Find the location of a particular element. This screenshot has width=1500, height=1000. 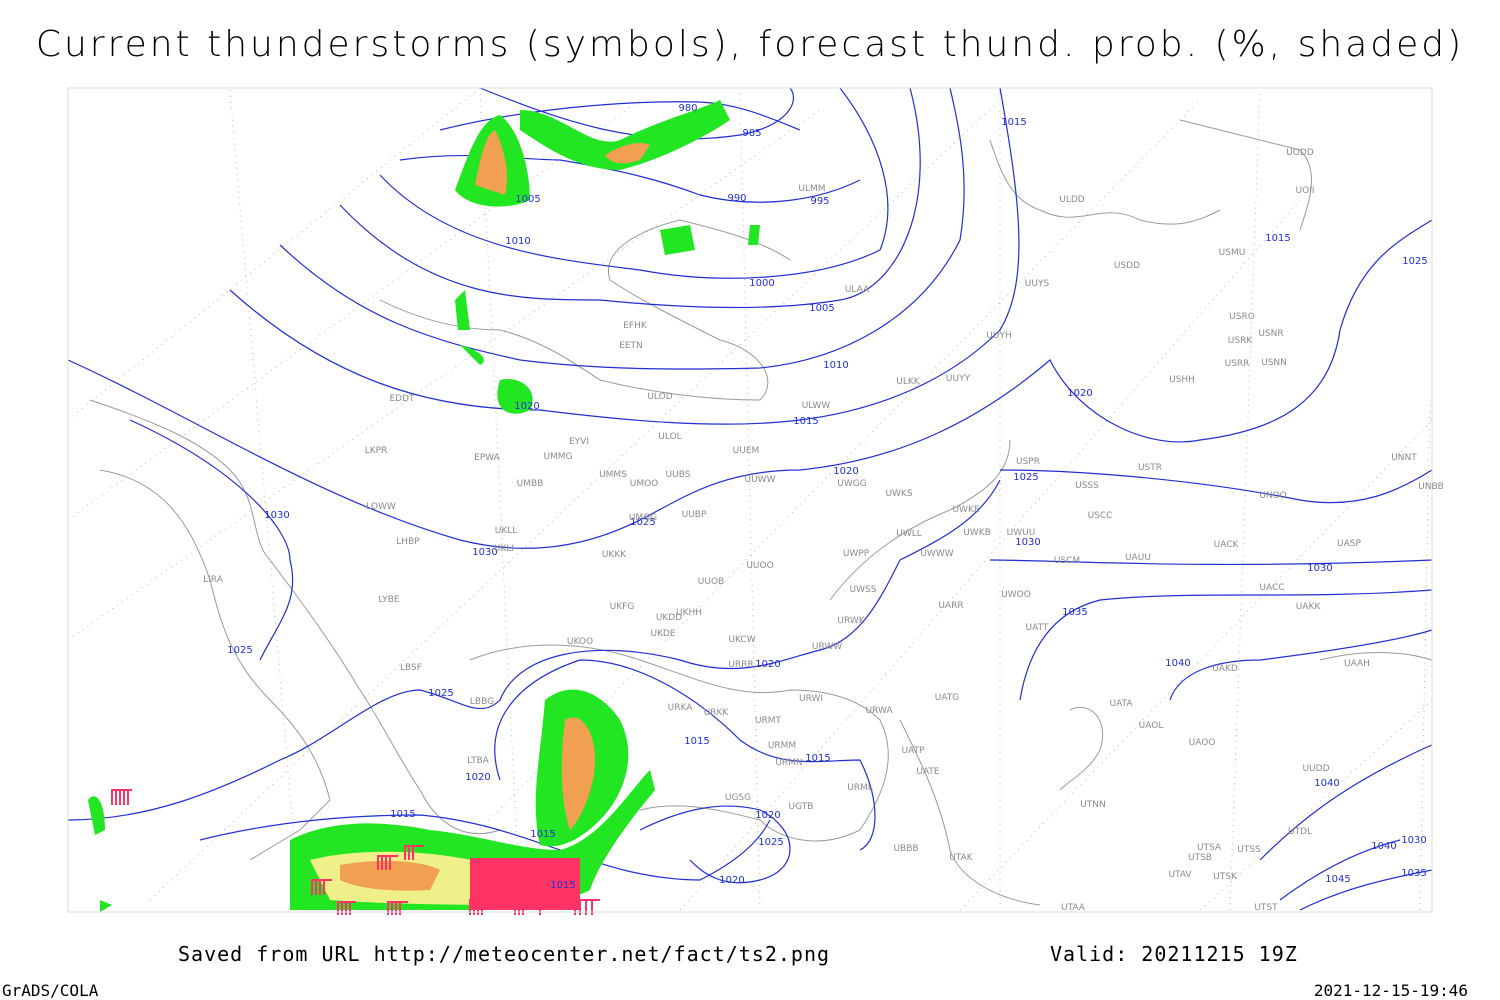

station-code: UWOO is located at coordinates (1016, 595).